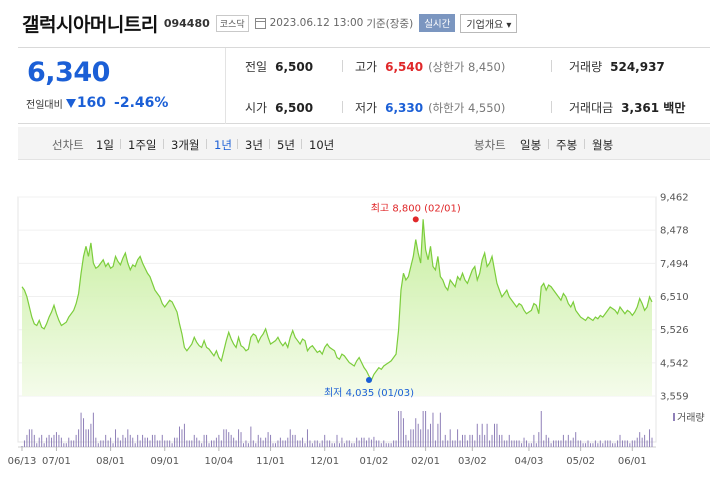 The height and width of the screenshot is (479, 710). Describe the element at coordinates (674, 264) in the screenshot. I see `y-tick-label: 7,494` at that location.